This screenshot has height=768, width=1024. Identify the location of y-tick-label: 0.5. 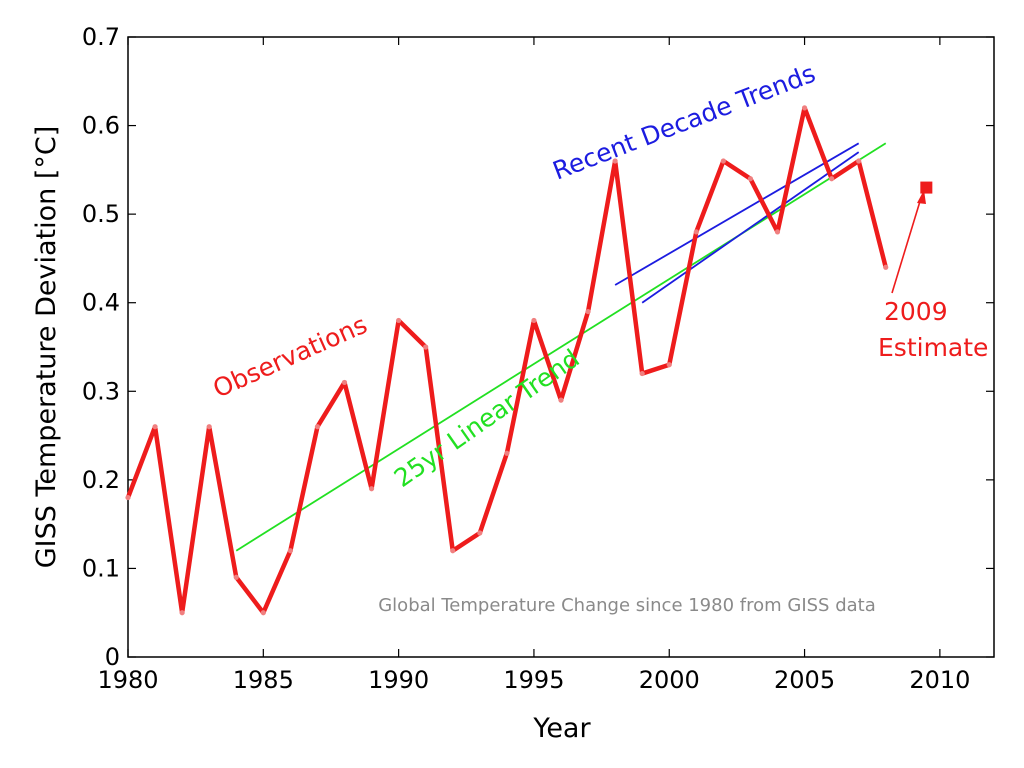
(101, 214).